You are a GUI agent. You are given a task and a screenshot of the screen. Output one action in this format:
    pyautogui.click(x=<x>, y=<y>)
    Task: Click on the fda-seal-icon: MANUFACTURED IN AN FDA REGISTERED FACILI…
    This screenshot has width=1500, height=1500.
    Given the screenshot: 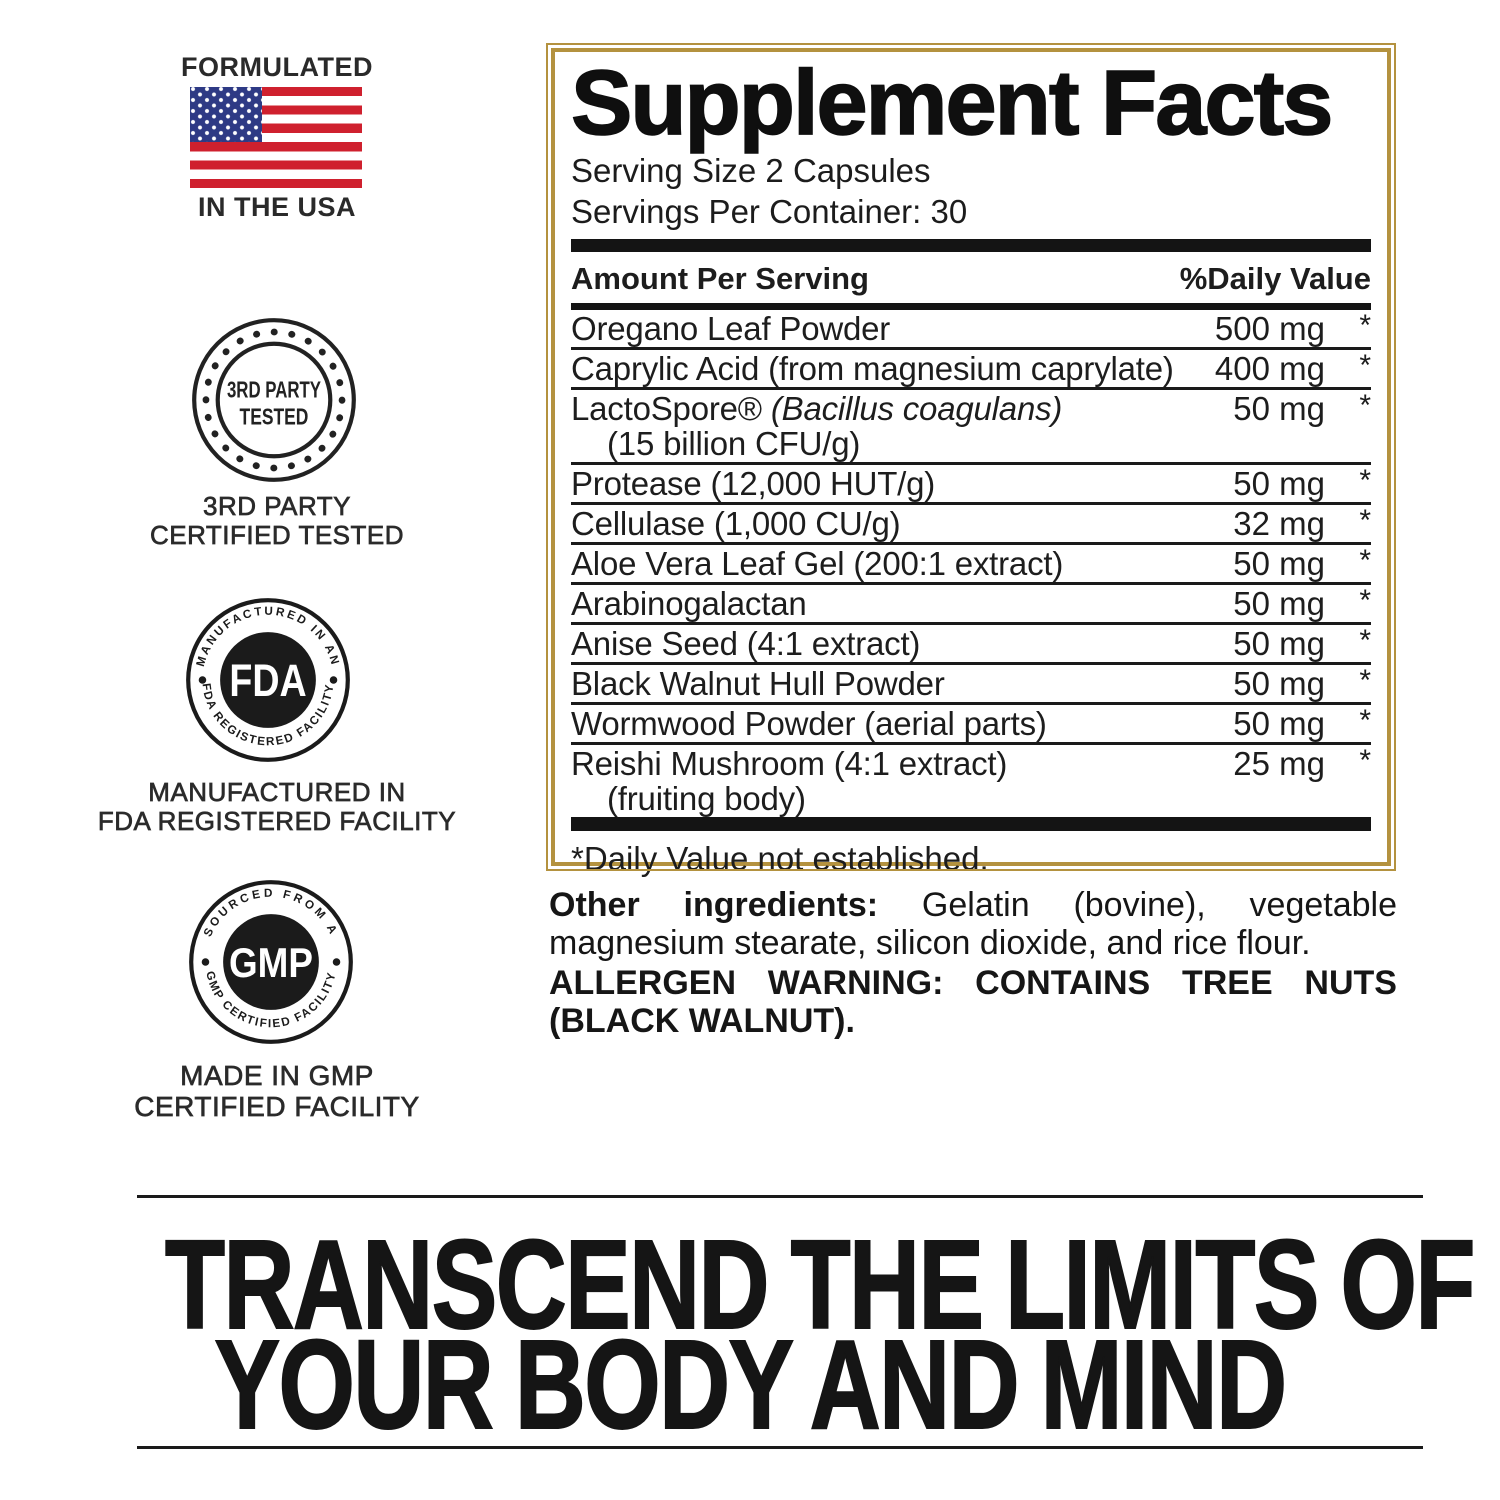 What is the action you would take?
    pyautogui.click(x=268, y=680)
    